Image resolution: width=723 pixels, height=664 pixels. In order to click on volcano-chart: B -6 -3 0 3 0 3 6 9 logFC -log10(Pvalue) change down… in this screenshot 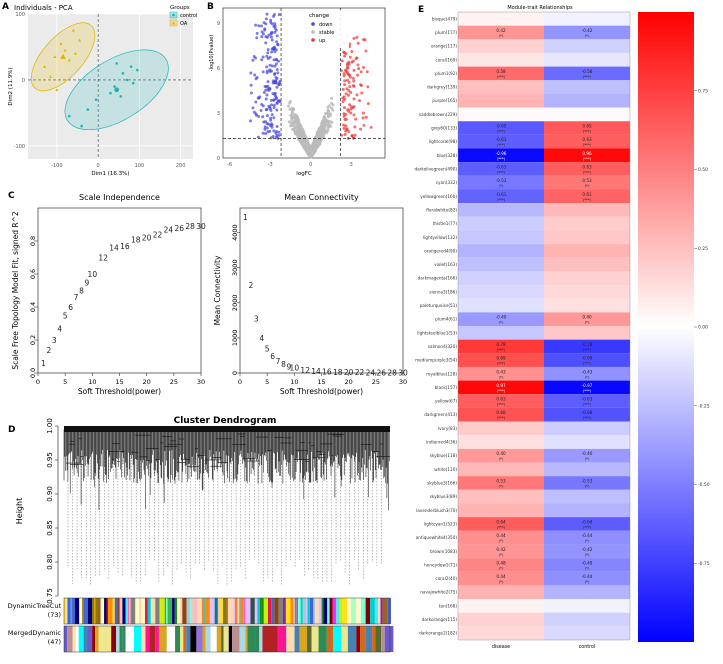, I will do `click(296, 89)`.